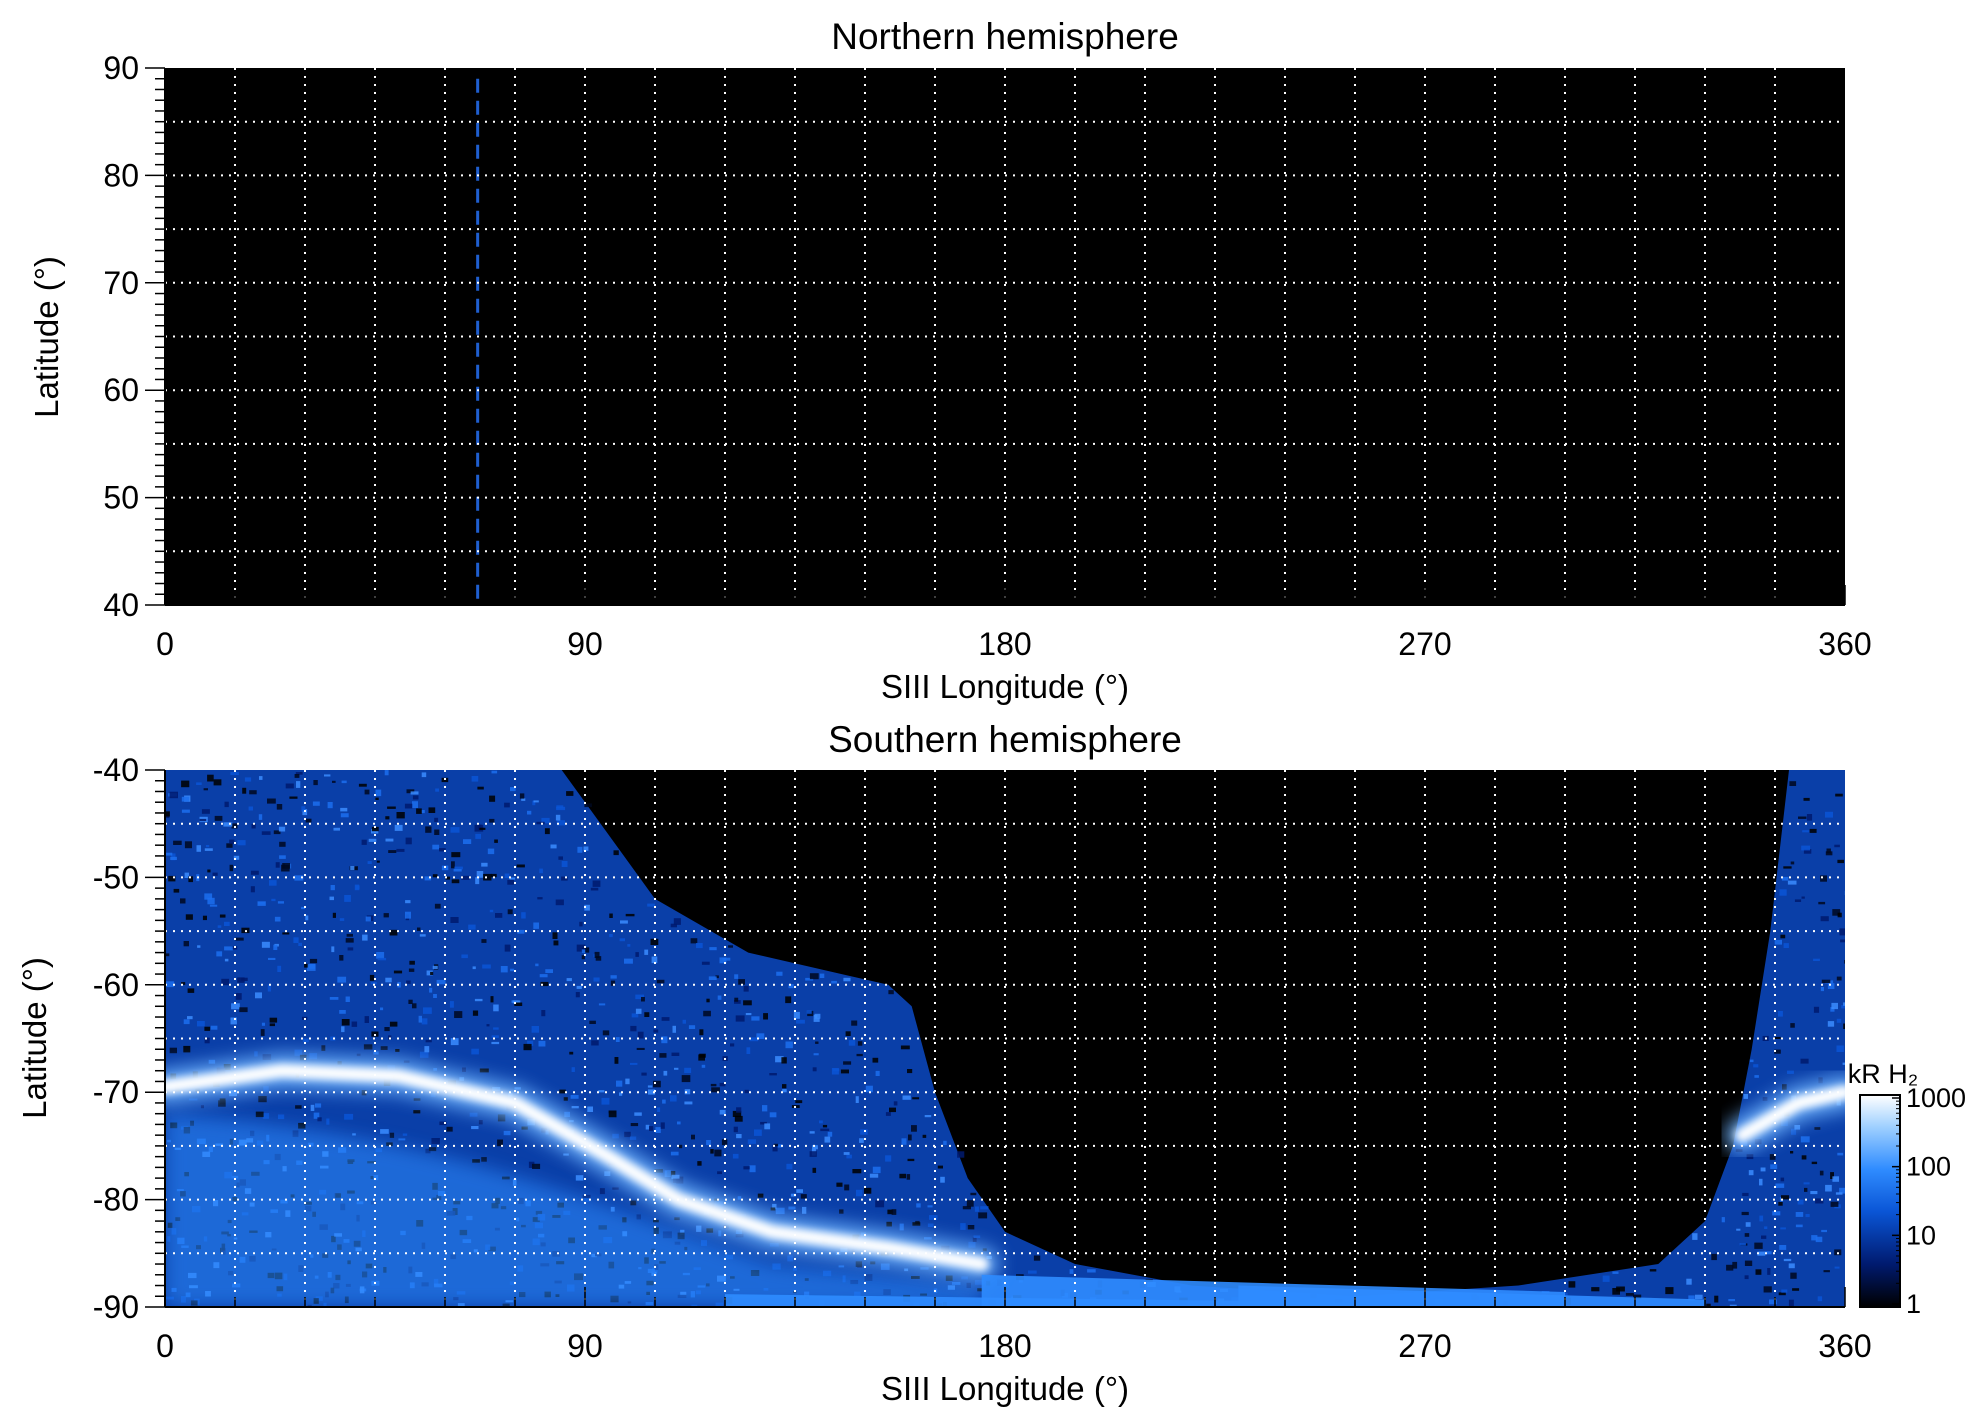 The width and height of the screenshot is (1983, 1423). What do you see at coordinates (1883, 1074) in the screenshot?
I see `colorbar-label: kR H₂` at bounding box center [1883, 1074].